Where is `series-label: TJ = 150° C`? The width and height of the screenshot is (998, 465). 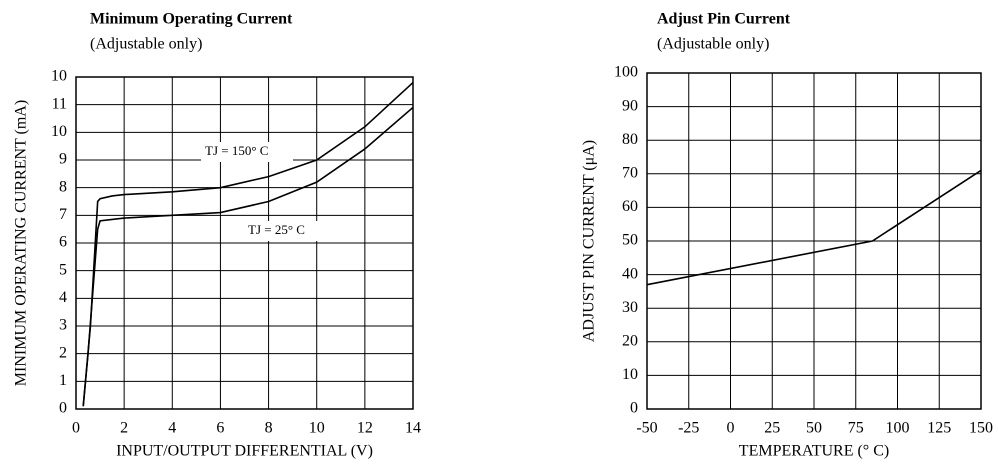
series-label: TJ = 150° C is located at coordinates (236, 150).